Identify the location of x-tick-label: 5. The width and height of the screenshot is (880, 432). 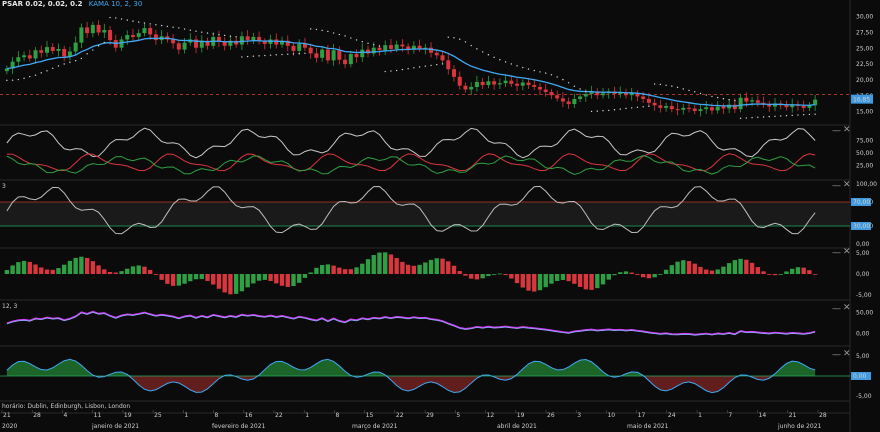
(458, 415).